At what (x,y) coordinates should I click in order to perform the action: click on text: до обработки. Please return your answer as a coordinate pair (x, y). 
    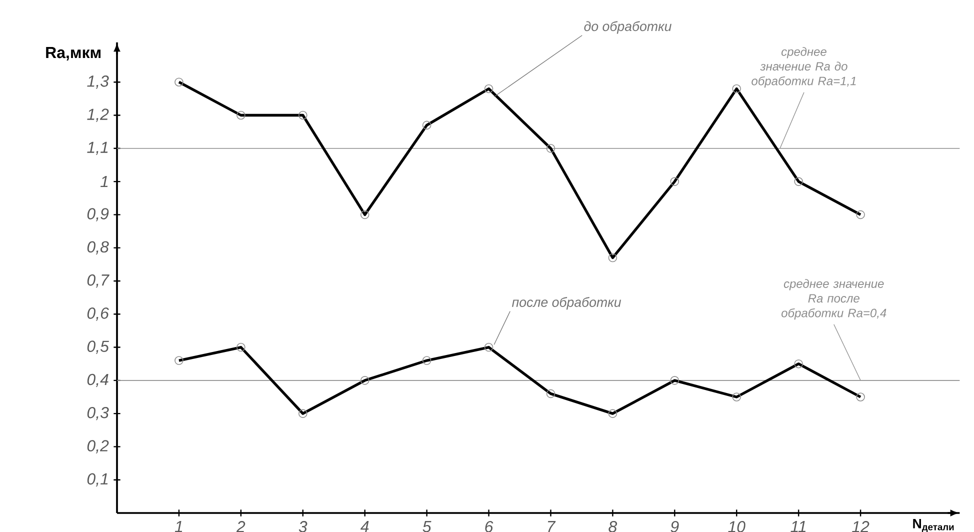
    Looking at the image, I should click on (628, 27).